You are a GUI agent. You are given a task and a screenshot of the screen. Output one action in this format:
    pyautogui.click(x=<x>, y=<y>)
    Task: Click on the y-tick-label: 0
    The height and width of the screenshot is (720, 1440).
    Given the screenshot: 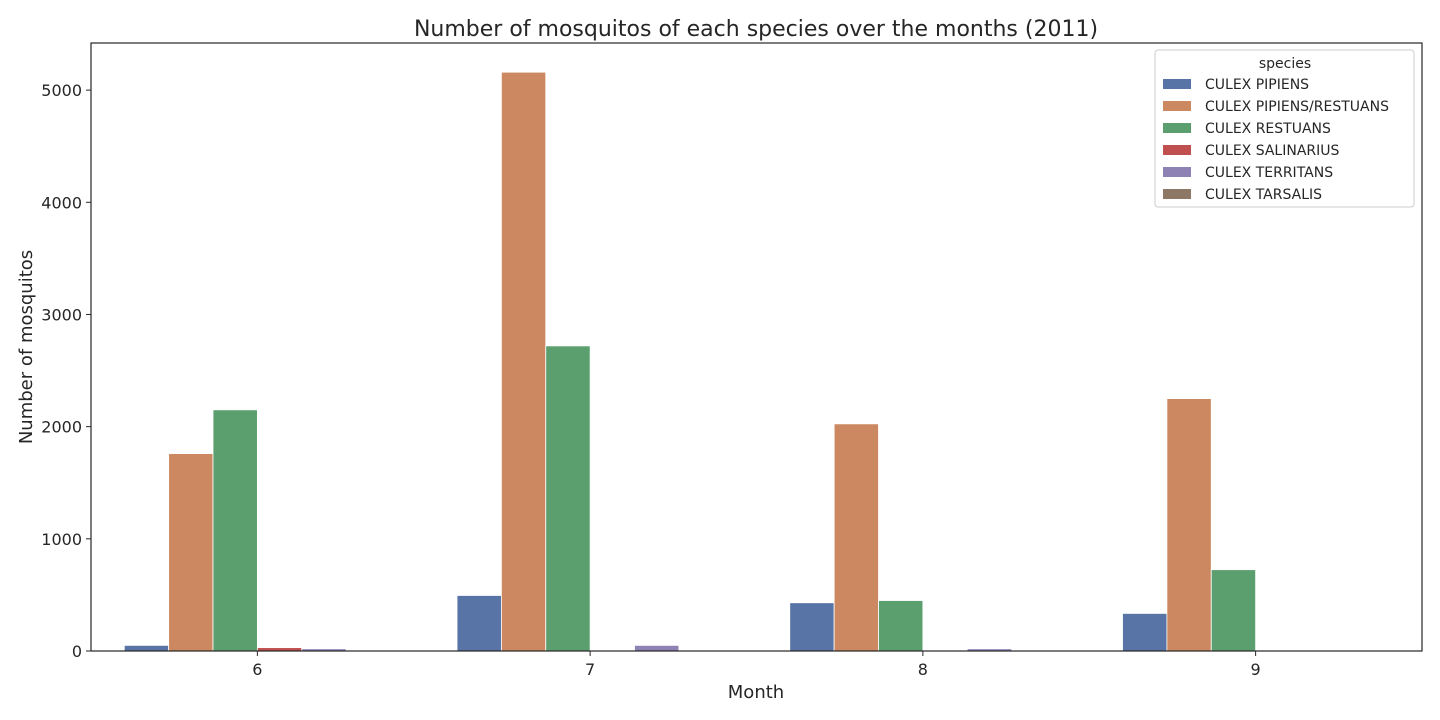 What is the action you would take?
    pyautogui.click(x=77, y=651)
    